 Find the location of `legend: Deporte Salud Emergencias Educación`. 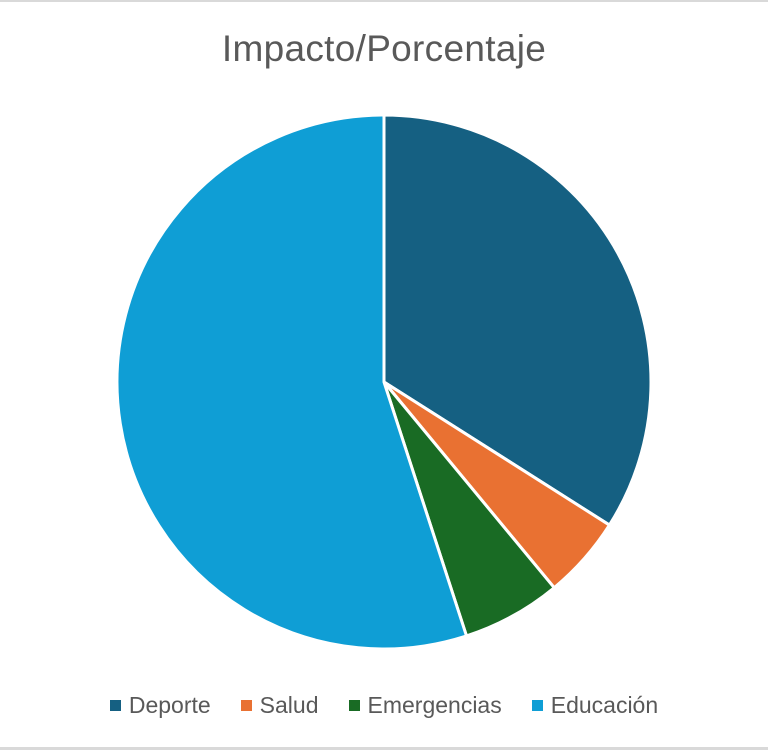

legend: Deporte Salud Emergencias Educación is located at coordinates (384, 705).